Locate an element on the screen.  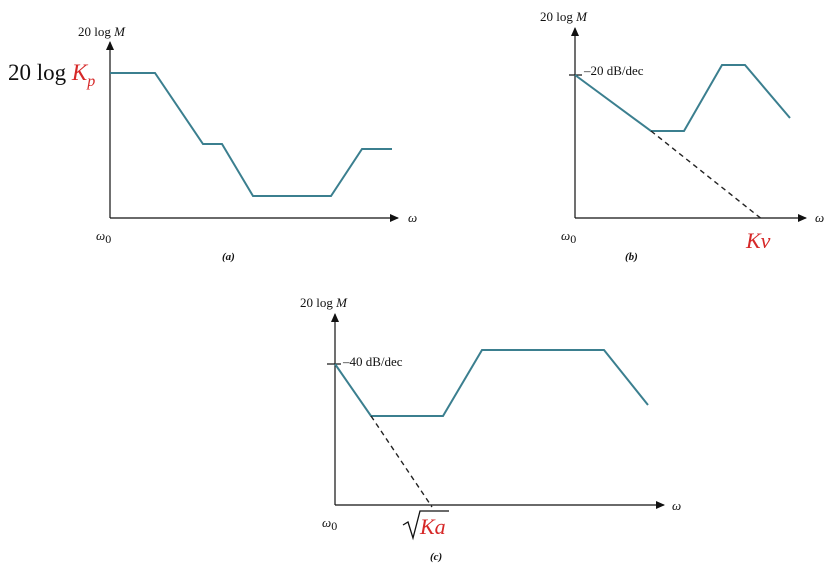
slope-label-b: –20 dB/dec is located at coordinates (613, 70).